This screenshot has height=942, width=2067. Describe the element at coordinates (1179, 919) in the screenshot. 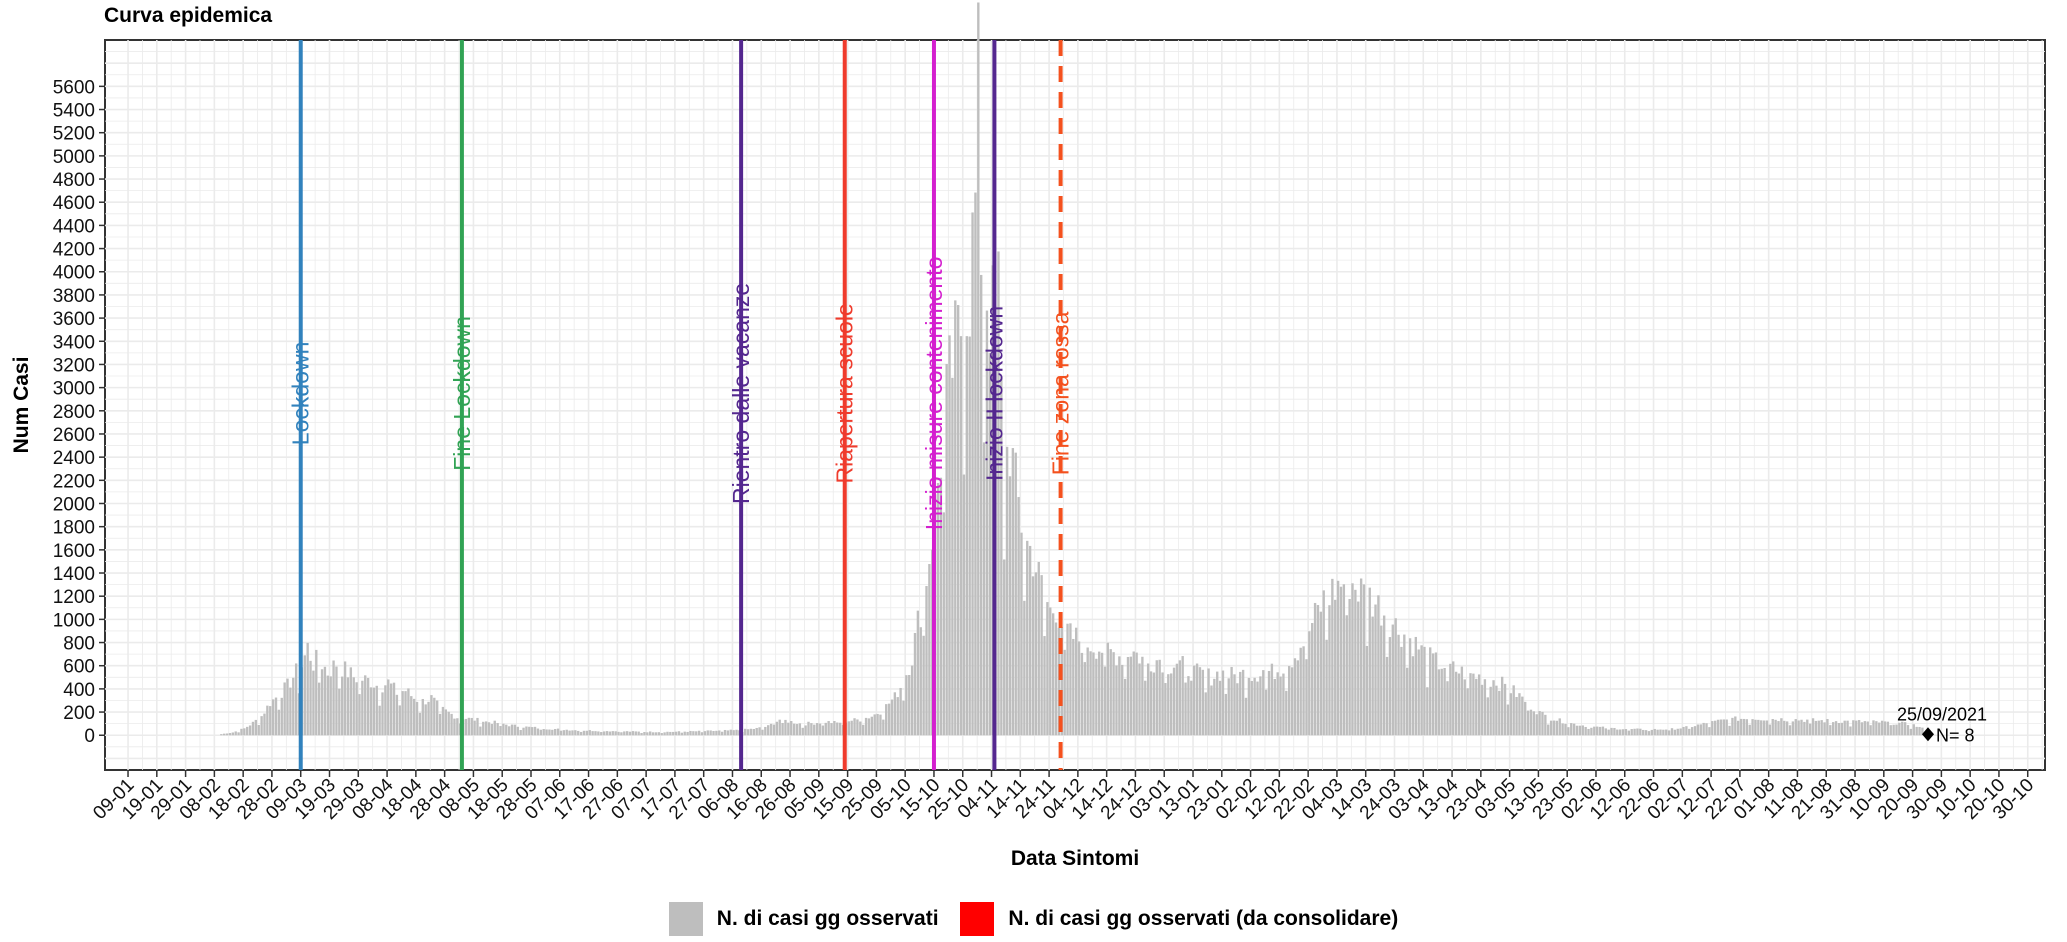

I see `legend-item-to-consolidate: N. di casi gg osservati (da consolidare)` at that location.